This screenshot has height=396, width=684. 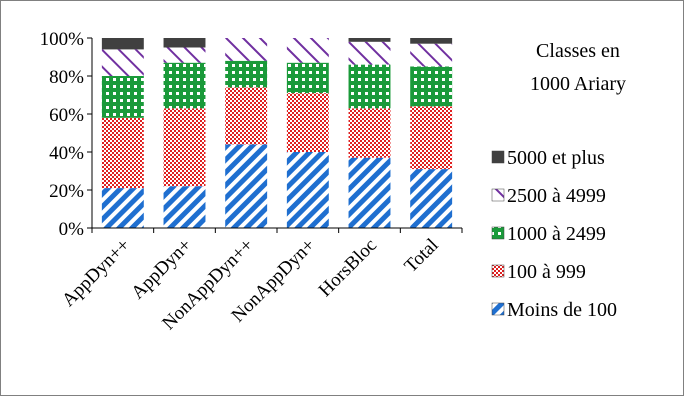 I want to click on legend-item-label: 5000 et plus, so click(x=556, y=158).